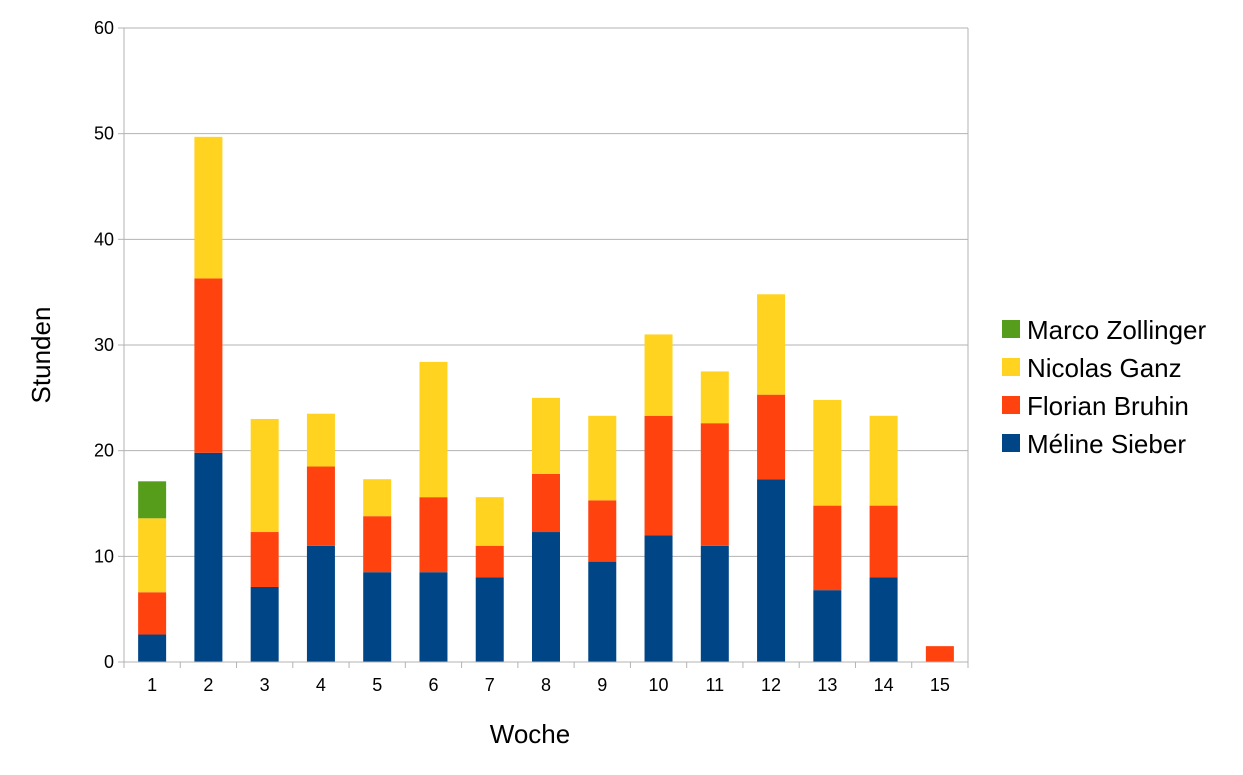 The width and height of the screenshot is (1243, 775). What do you see at coordinates (104, 345) in the screenshot?
I see `y-tick-label: 30` at bounding box center [104, 345].